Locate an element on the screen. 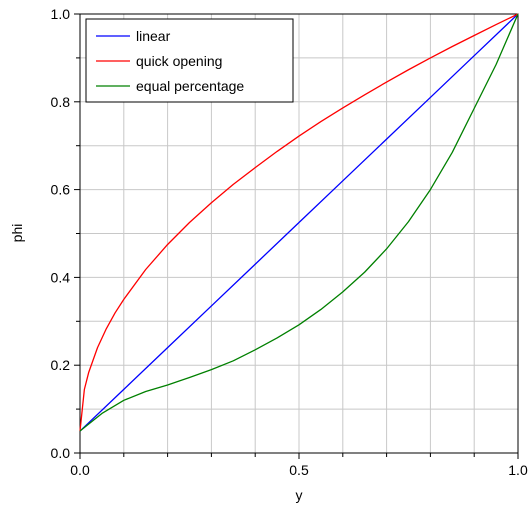 Image resolution: width=531 pixels, height=512 pixels. legend-label-linear: linear is located at coordinates (153, 36).